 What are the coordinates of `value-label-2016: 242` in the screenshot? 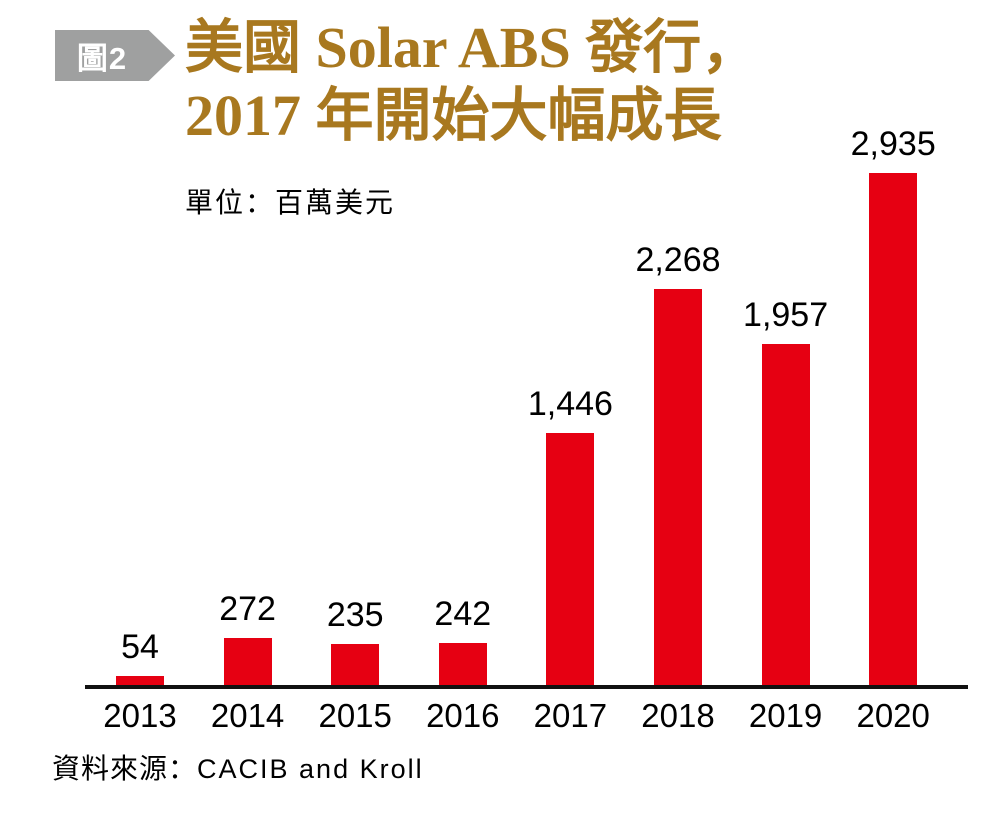 It's located at (463, 614).